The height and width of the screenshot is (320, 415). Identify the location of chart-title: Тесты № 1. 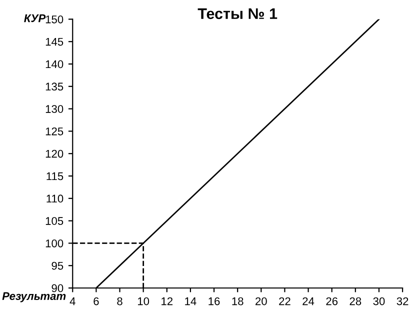
(238, 14).